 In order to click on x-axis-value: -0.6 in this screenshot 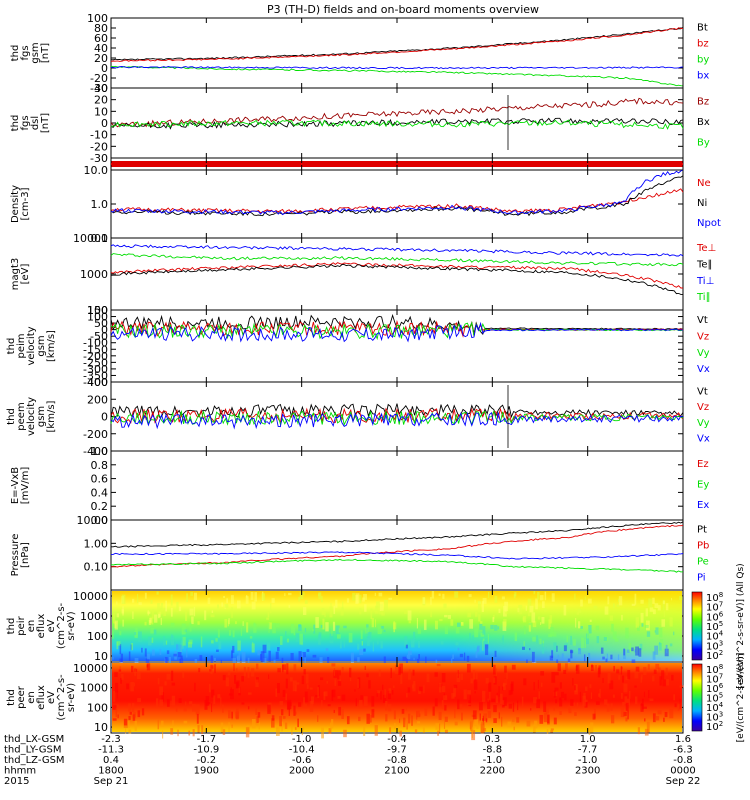, I will do `click(302, 760)`.